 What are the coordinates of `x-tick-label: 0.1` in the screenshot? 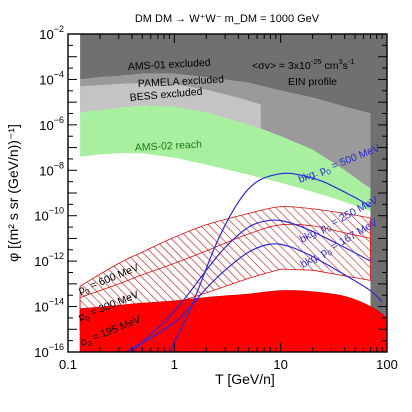 It's located at (68, 364).